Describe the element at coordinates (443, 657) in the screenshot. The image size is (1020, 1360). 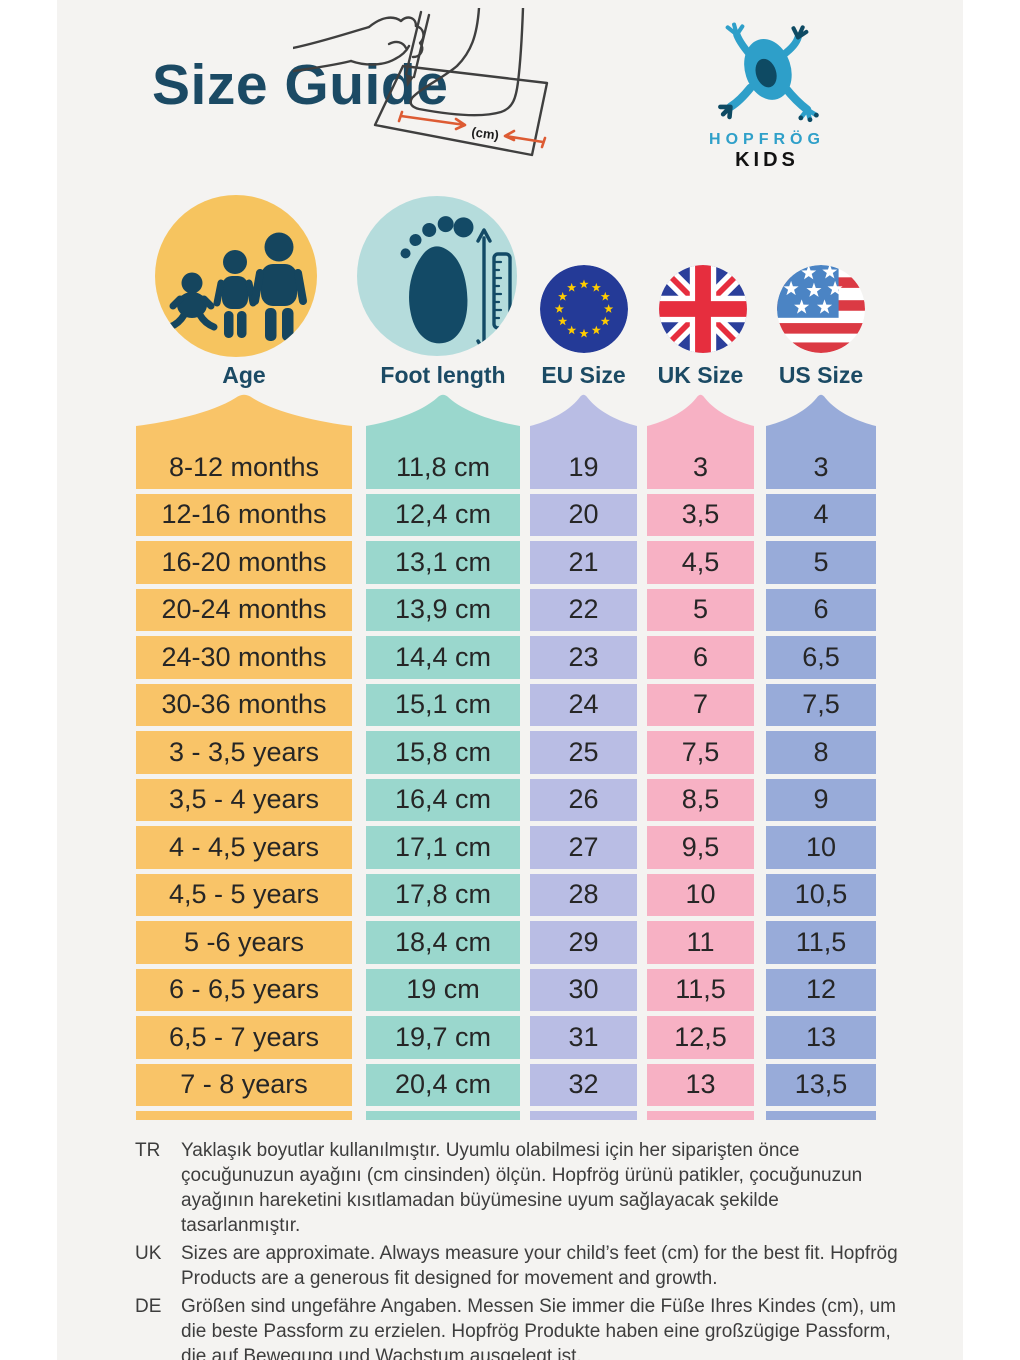
I see `table-cell-foot: 14,4 cm` at that location.